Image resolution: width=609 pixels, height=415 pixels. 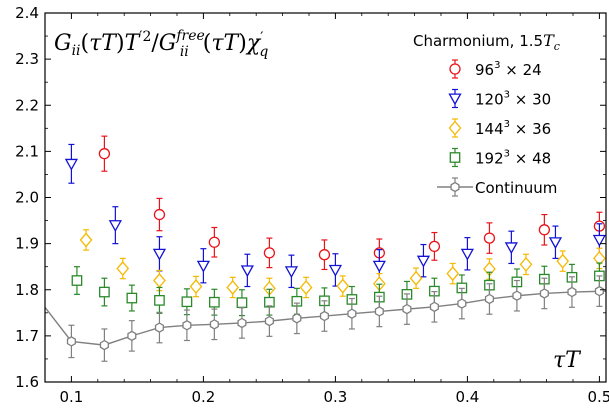 I want to click on y-tick-label: 2.3, so click(x=27, y=59).